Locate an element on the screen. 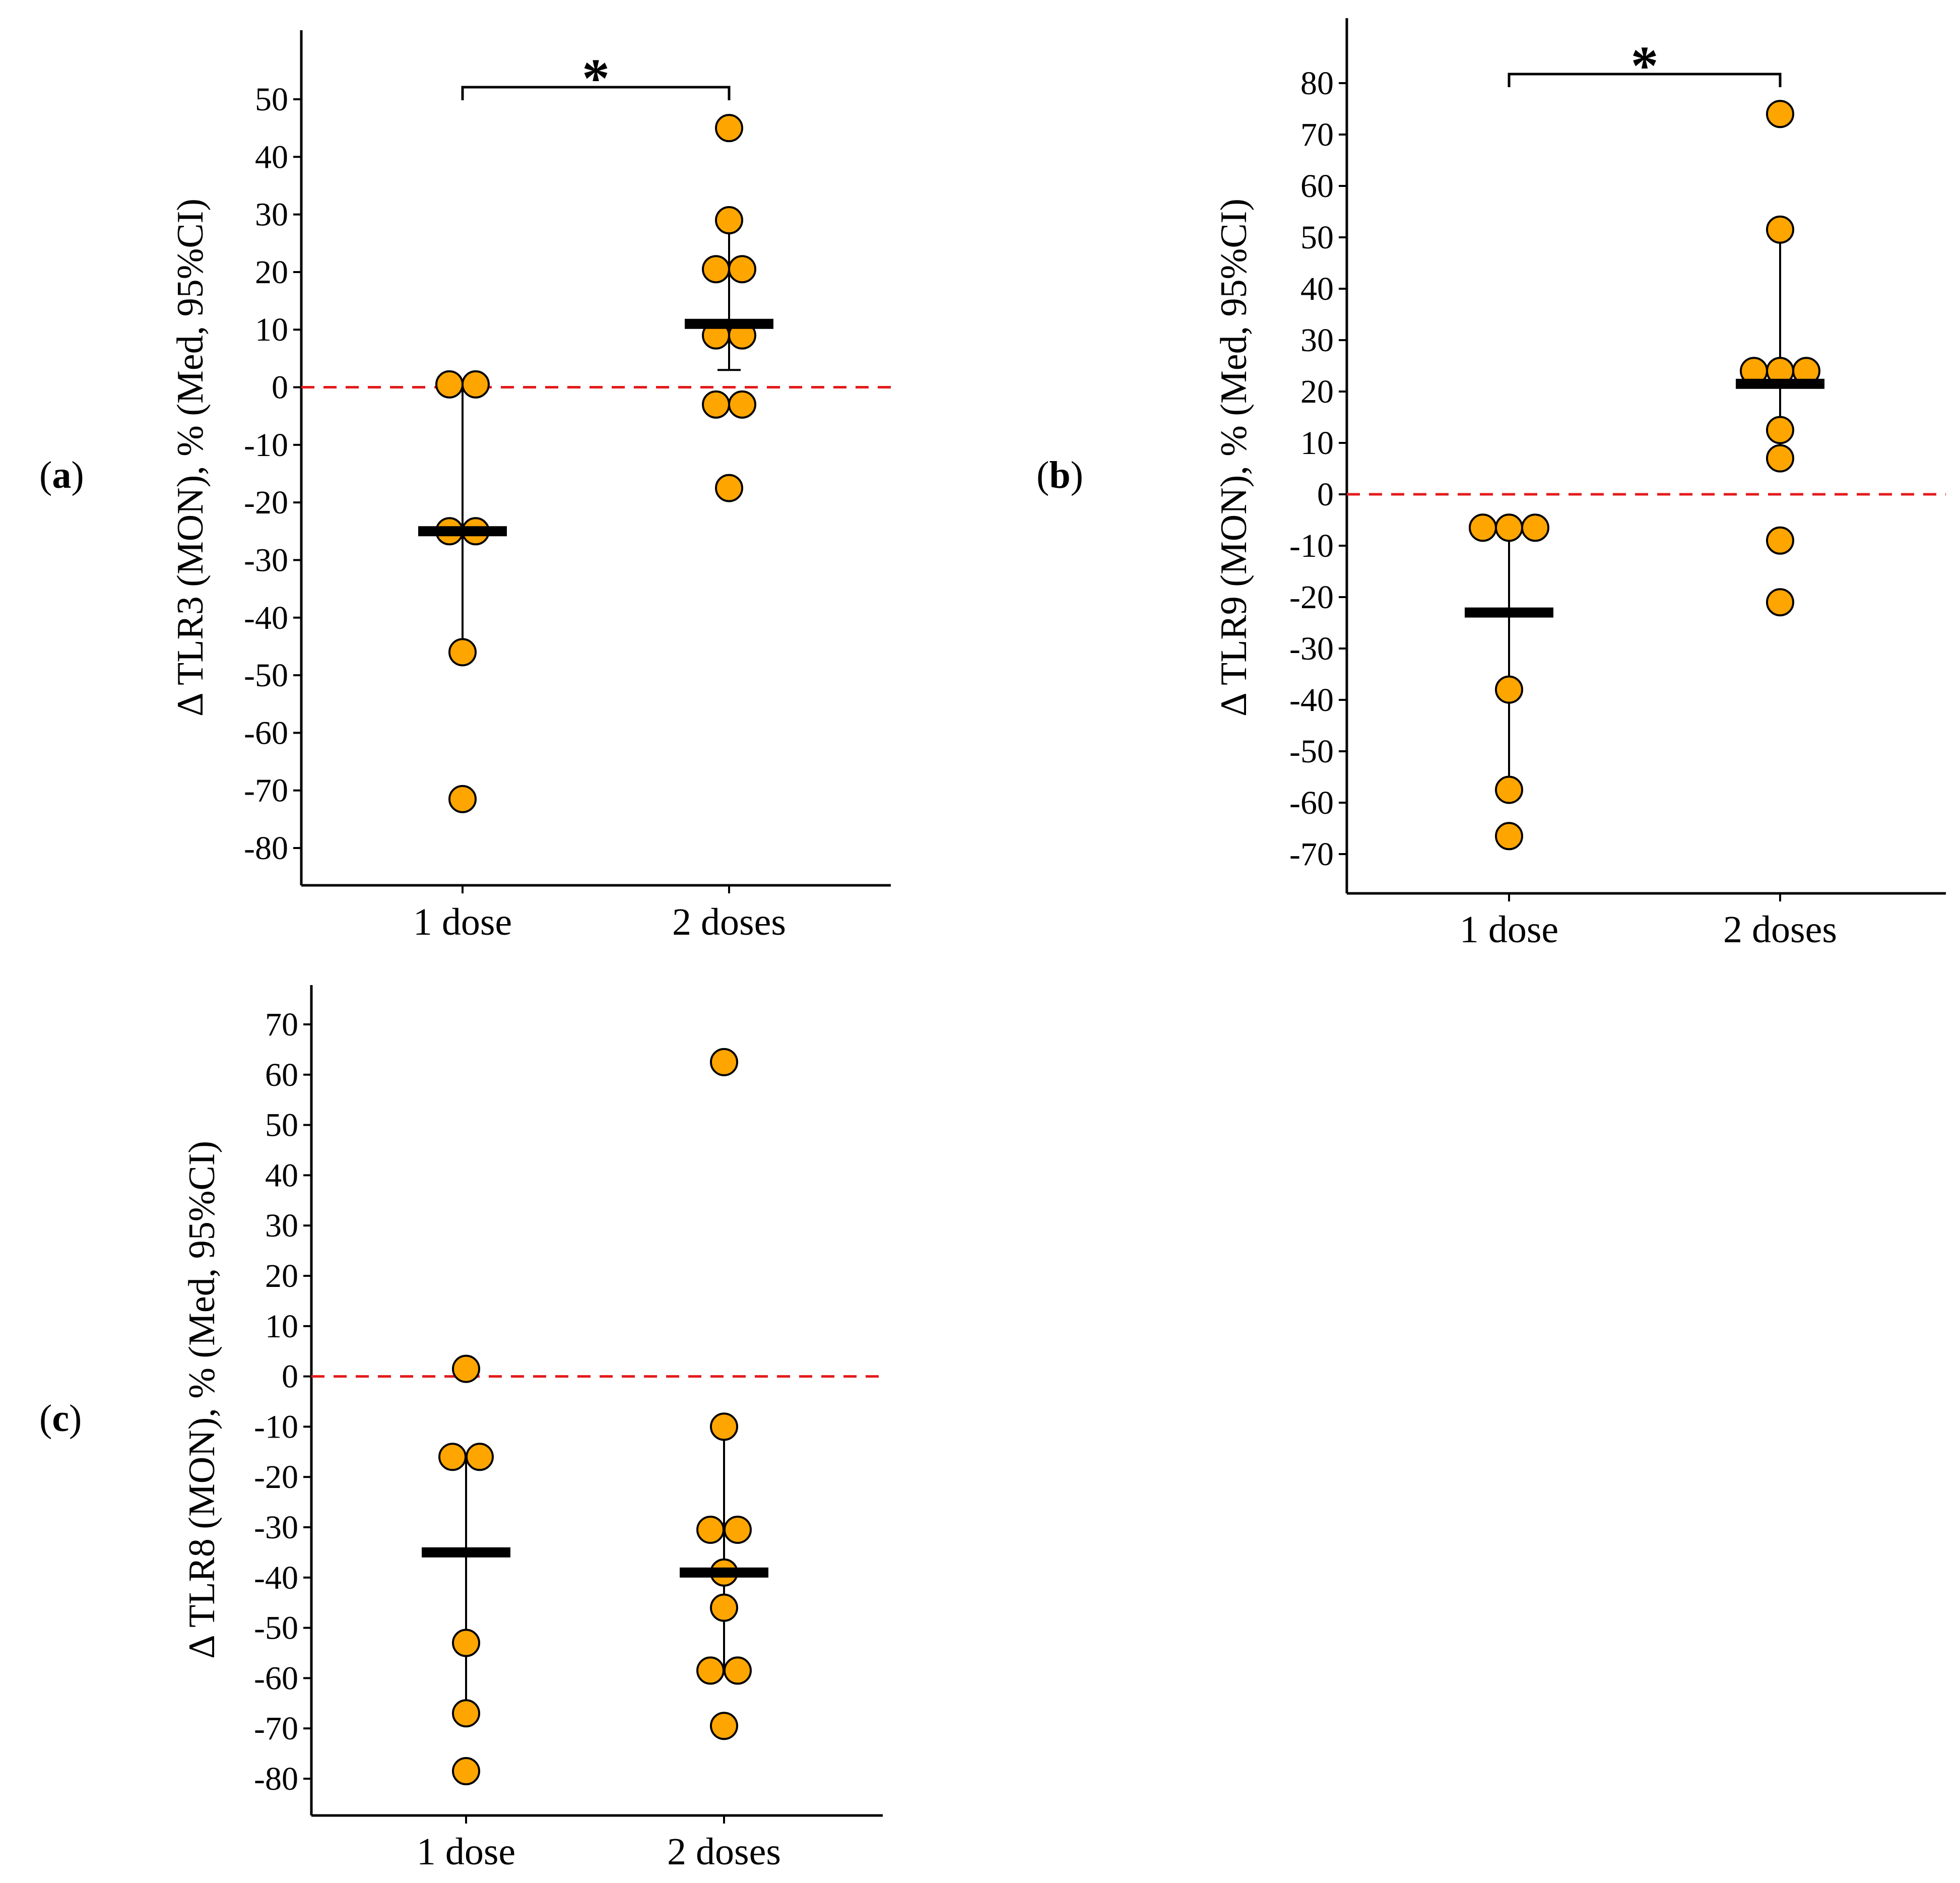  y-tick-label: 80 is located at coordinates (1317, 83).